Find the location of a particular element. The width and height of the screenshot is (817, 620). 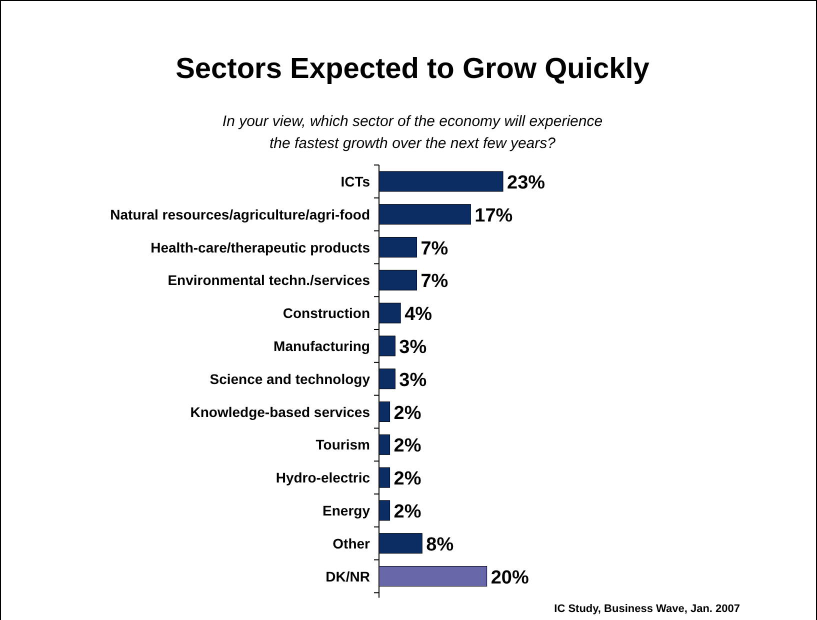

y-tick-label: Hydro-electric is located at coordinates (323, 478).